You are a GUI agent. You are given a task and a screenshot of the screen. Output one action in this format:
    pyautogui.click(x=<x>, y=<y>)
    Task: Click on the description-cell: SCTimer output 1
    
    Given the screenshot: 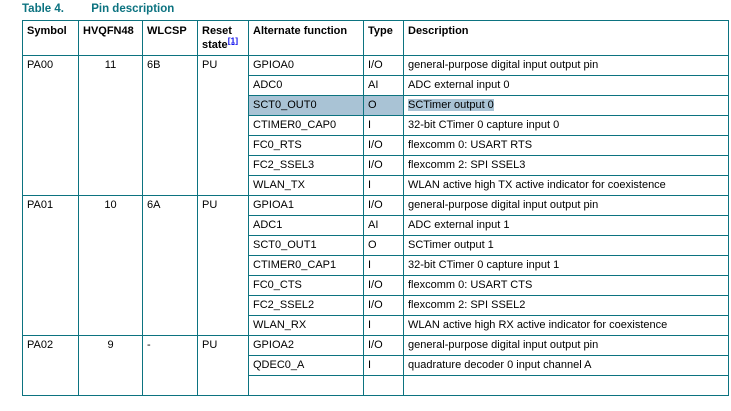 What is the action you would take?
    pyautogui.click(x=566, y=245)
    